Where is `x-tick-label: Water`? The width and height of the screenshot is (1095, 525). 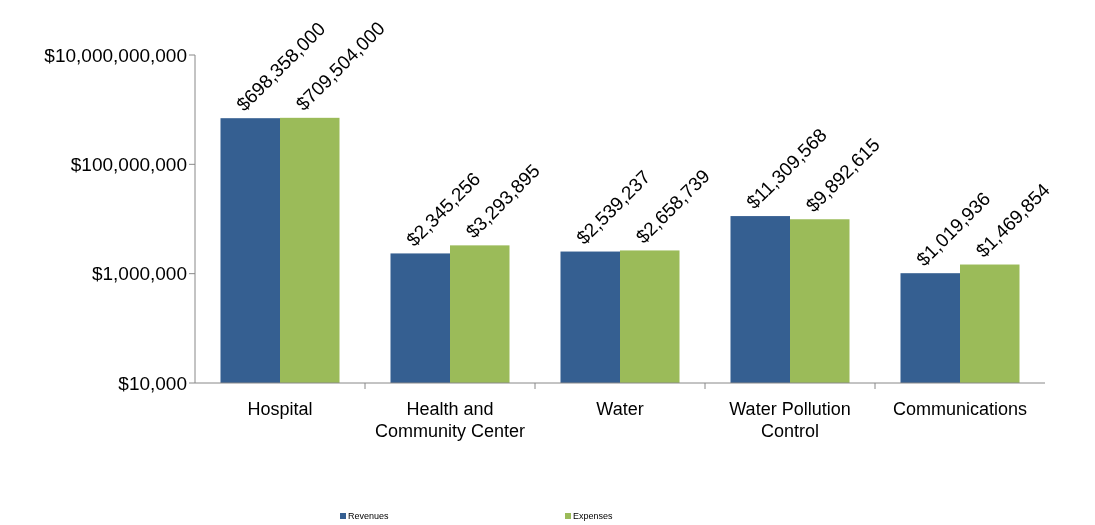
x-tick-label: Water is located at coordinates (620, 409).